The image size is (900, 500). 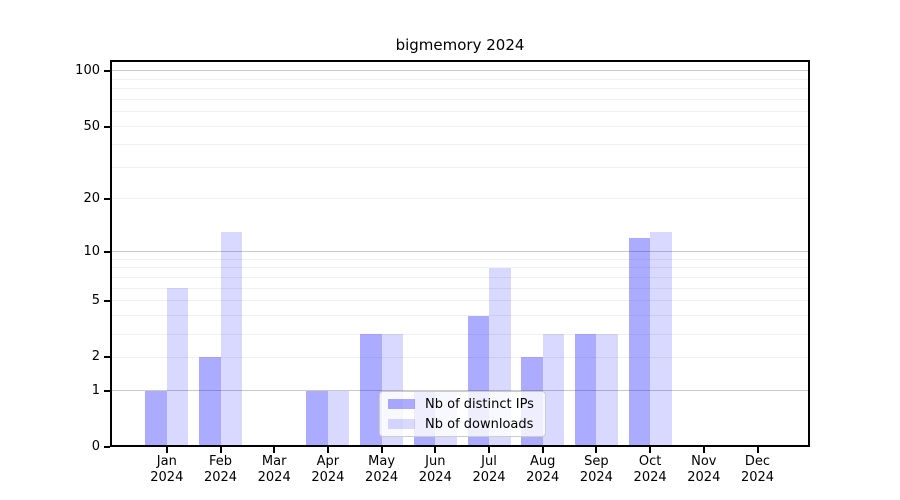 What do you see at coordinates (382, 469) in the screenshot?
I see `x-tick-label-may-2024: May 2024` at bounding box center [382, 469].